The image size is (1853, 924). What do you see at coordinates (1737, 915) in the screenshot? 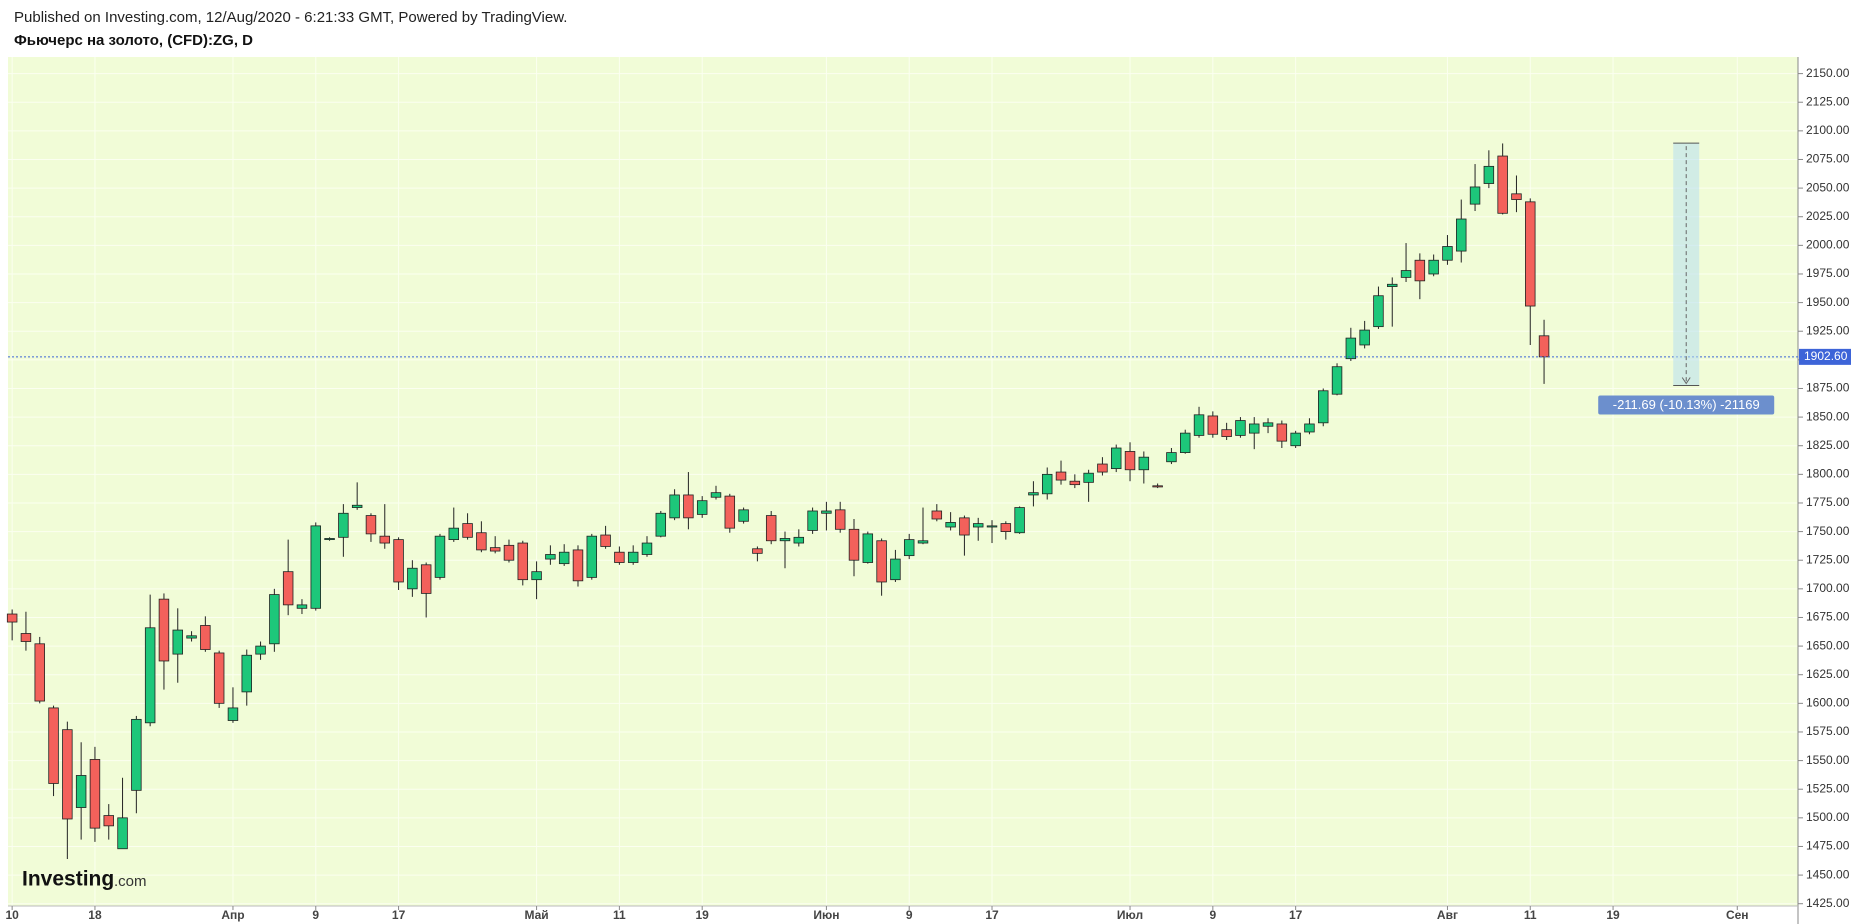
I see `x-tick-label: Сен` at bounding box center [1737, 915].